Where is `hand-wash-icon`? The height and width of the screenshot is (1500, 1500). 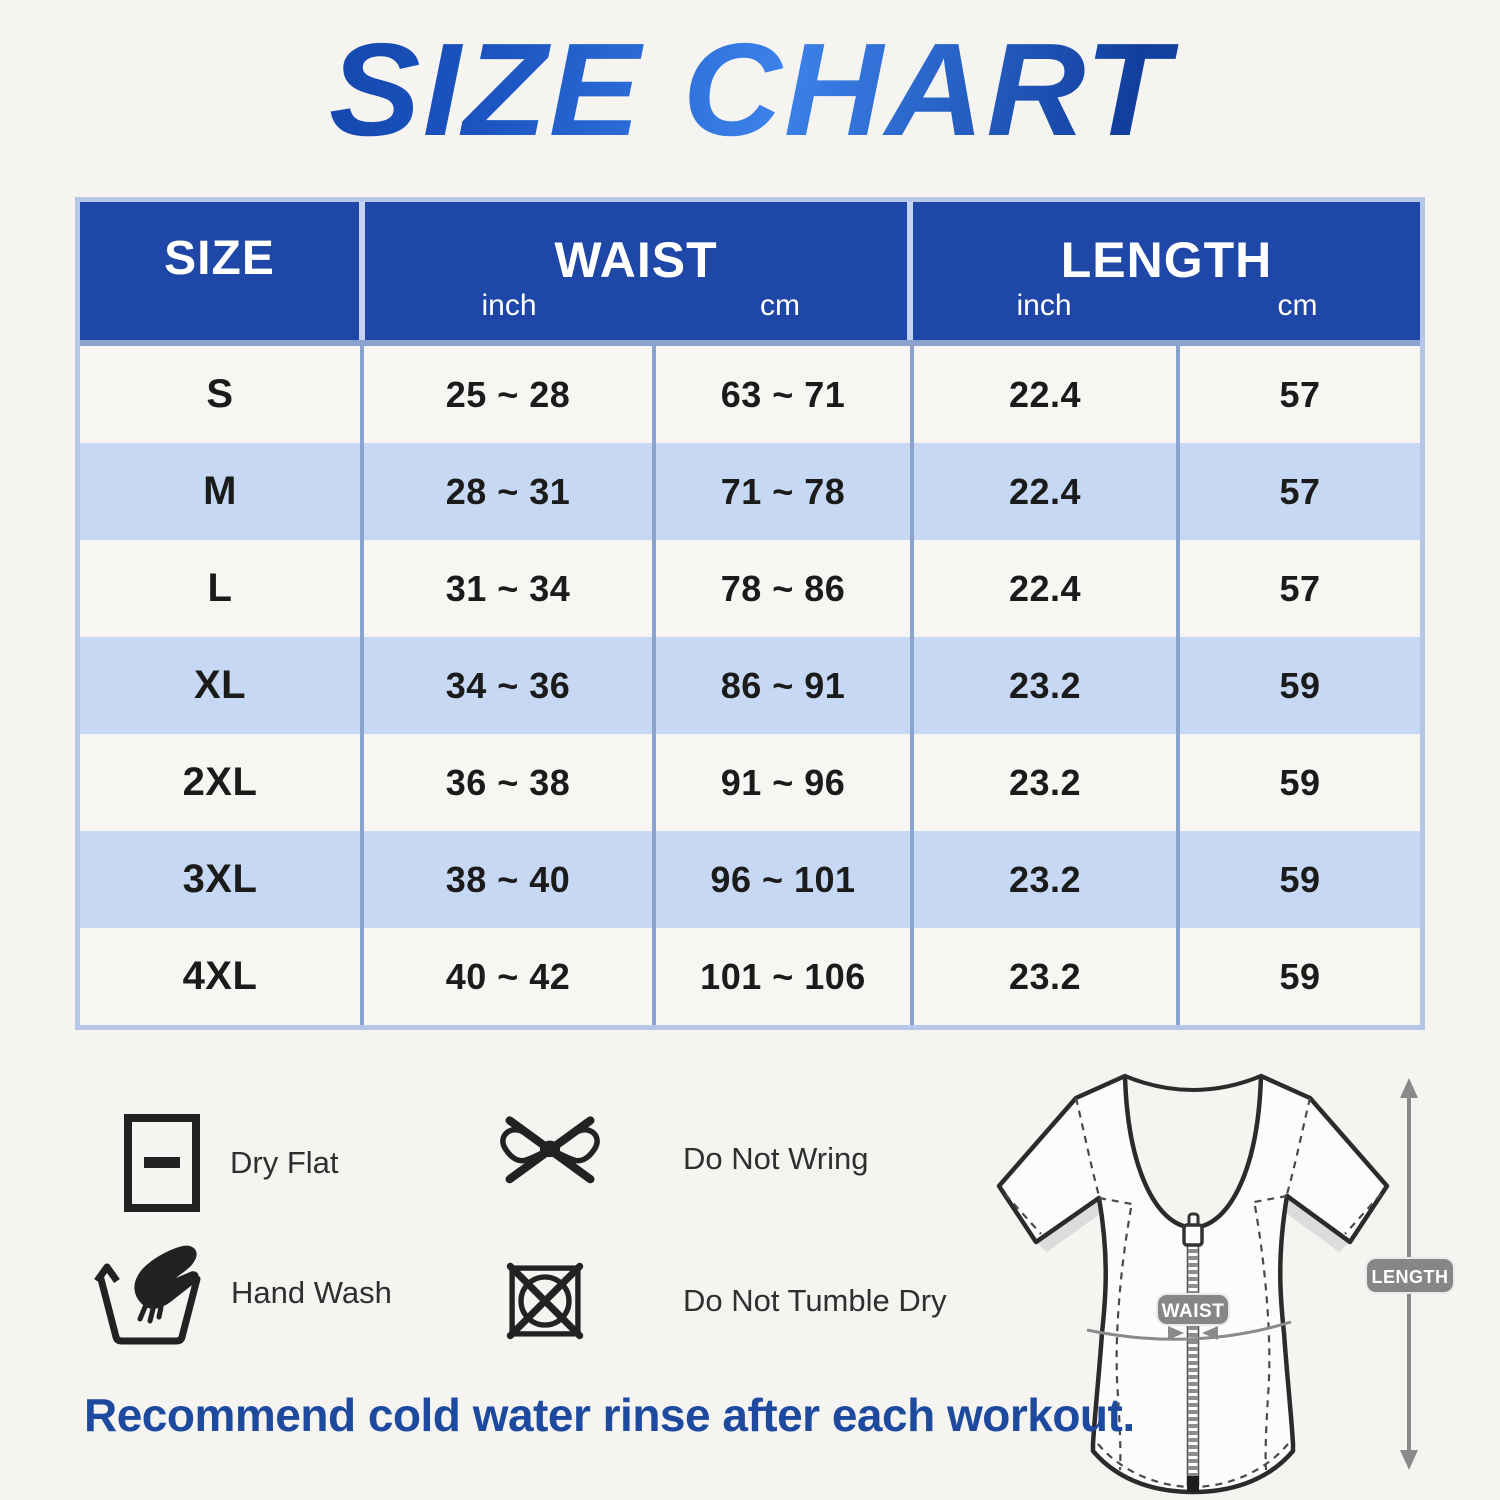
hand-wash-icon is located at coordinates (146, 1295).